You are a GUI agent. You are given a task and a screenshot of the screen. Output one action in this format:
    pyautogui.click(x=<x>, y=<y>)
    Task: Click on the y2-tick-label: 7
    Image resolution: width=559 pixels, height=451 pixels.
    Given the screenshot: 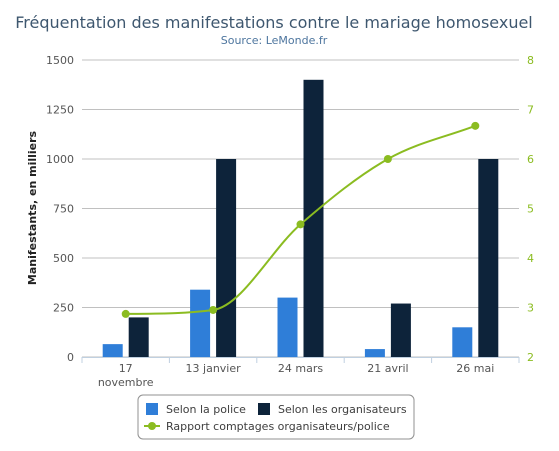 What is the action you would take?
    pyautogui.click(x=530, y=110)
    